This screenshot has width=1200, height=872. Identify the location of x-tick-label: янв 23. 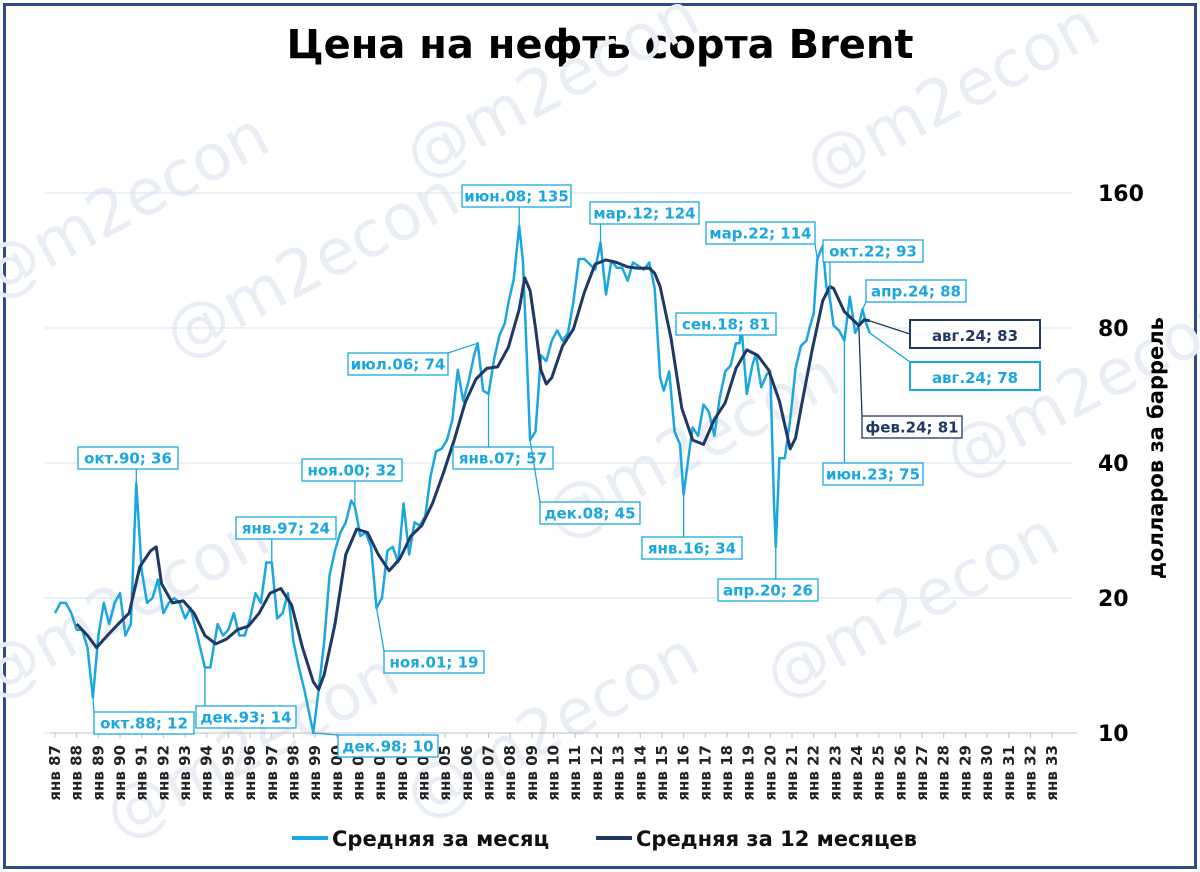
(835, 773).